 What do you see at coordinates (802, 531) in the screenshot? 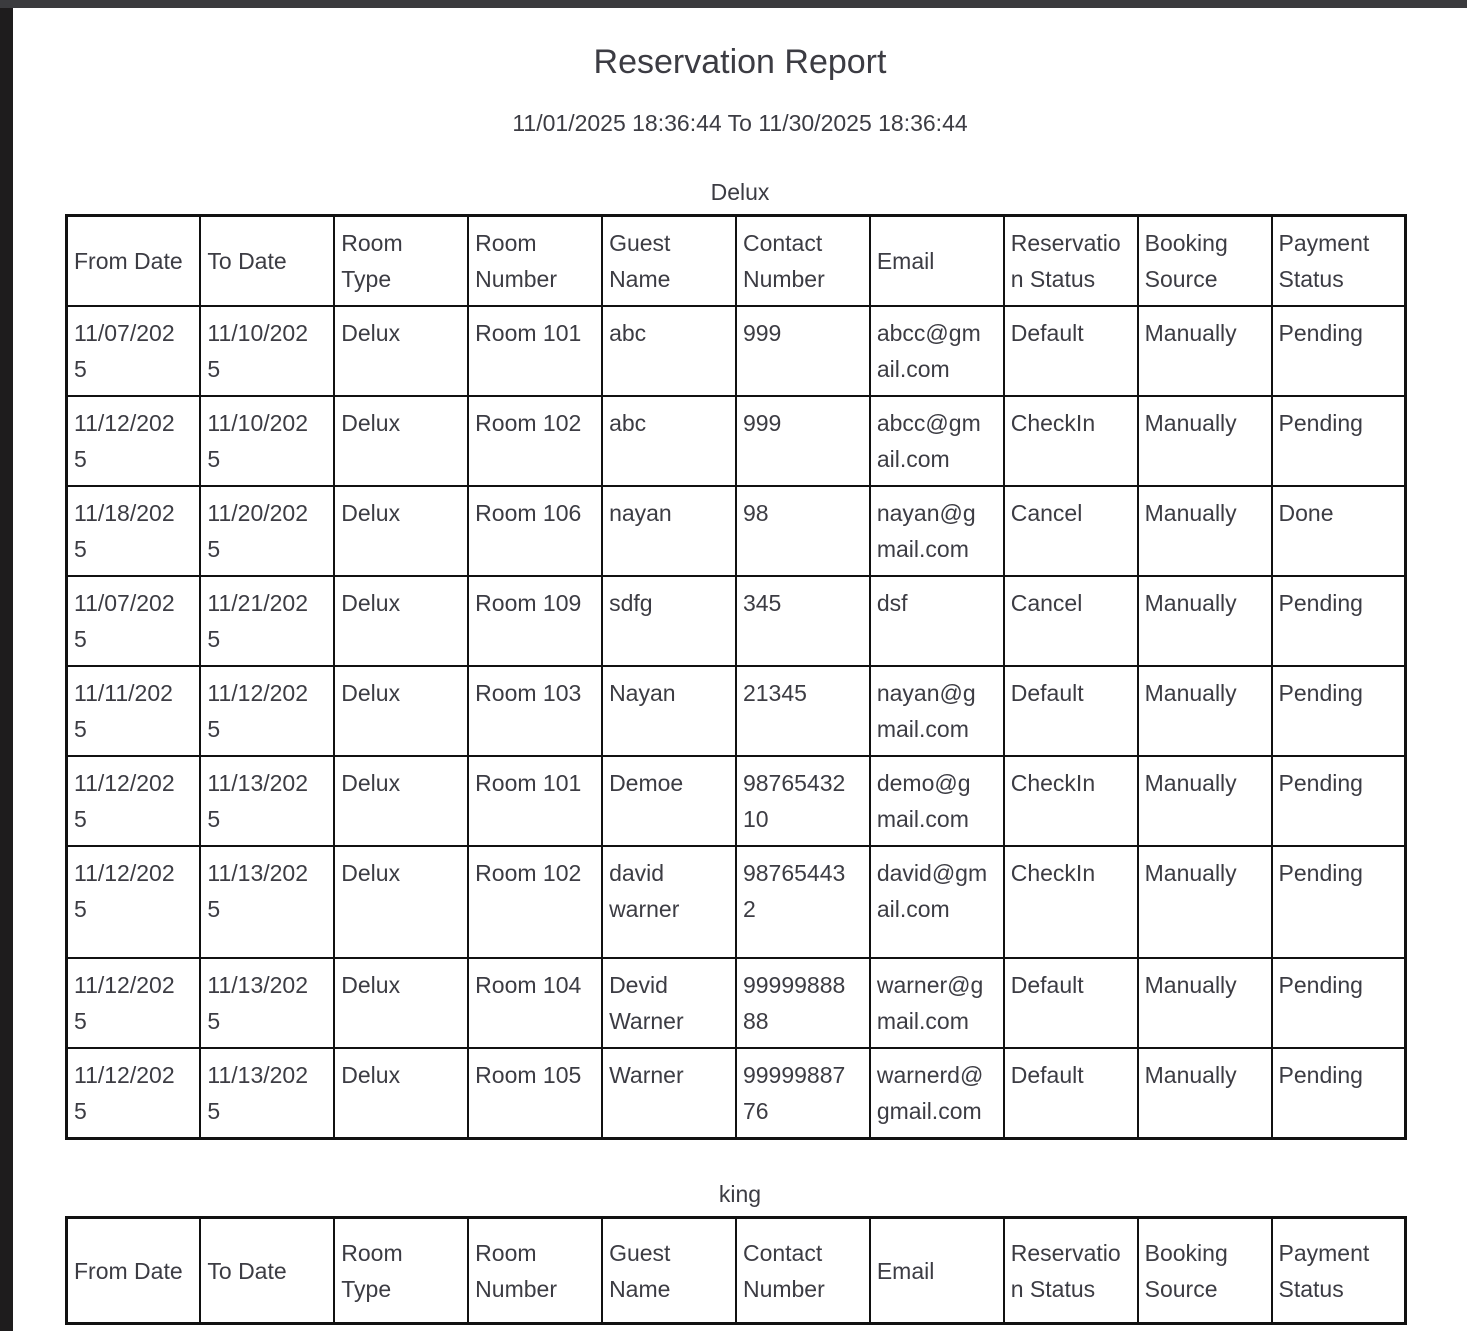
I see `table-cell: 98` at bounding box center [802, 531].